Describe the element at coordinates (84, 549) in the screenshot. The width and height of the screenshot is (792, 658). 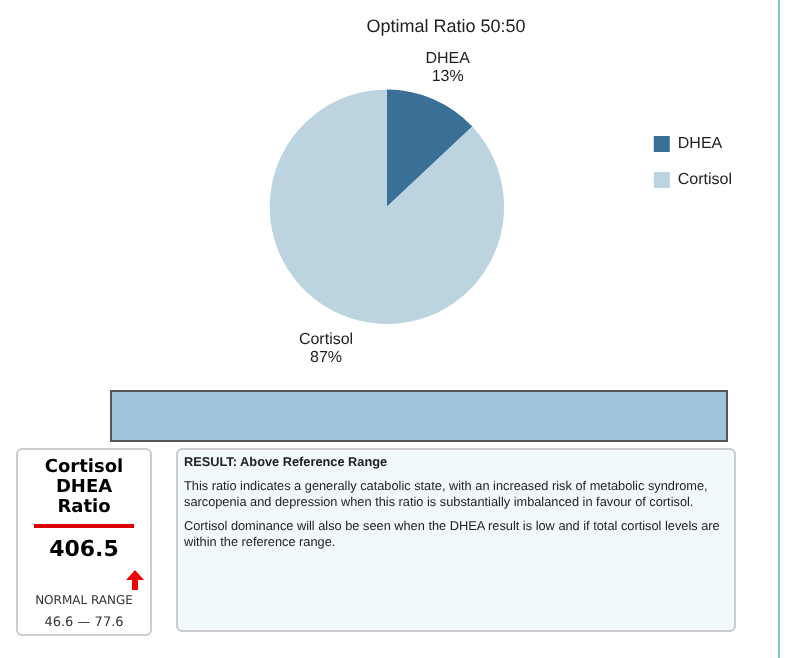
I see `text: 406.5` at that location.